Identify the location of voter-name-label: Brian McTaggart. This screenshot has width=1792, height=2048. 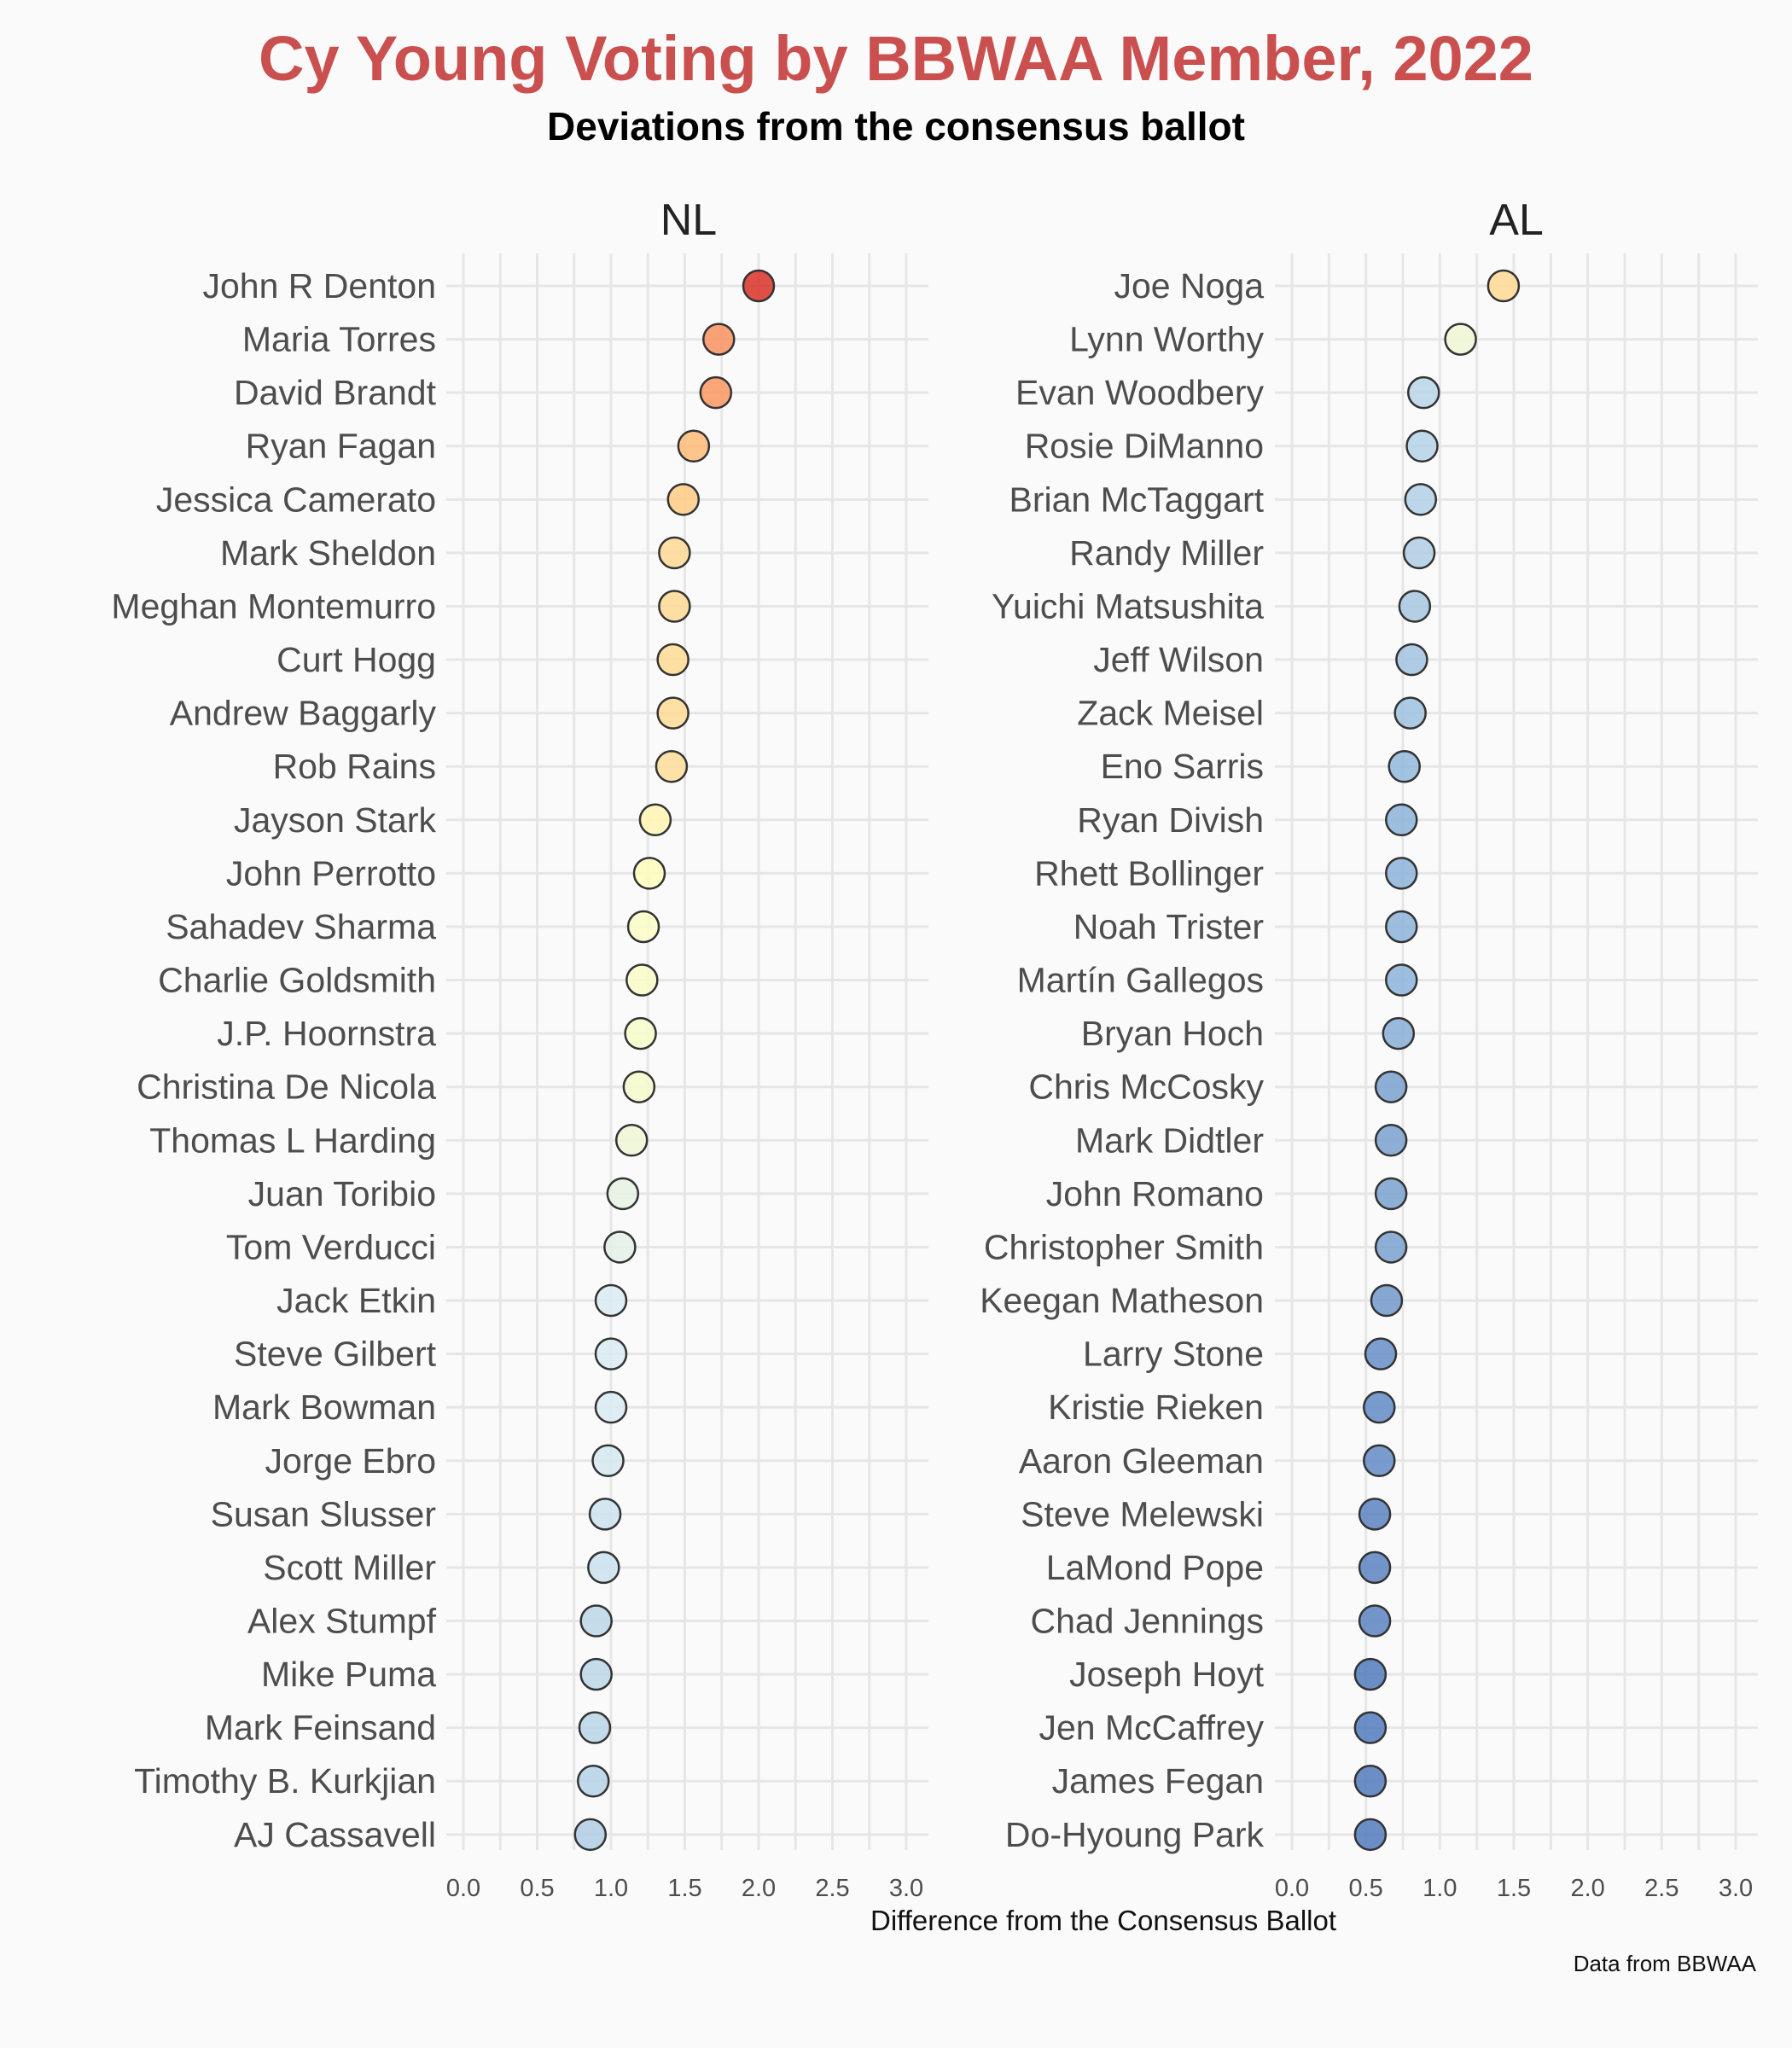
(1136, 500).